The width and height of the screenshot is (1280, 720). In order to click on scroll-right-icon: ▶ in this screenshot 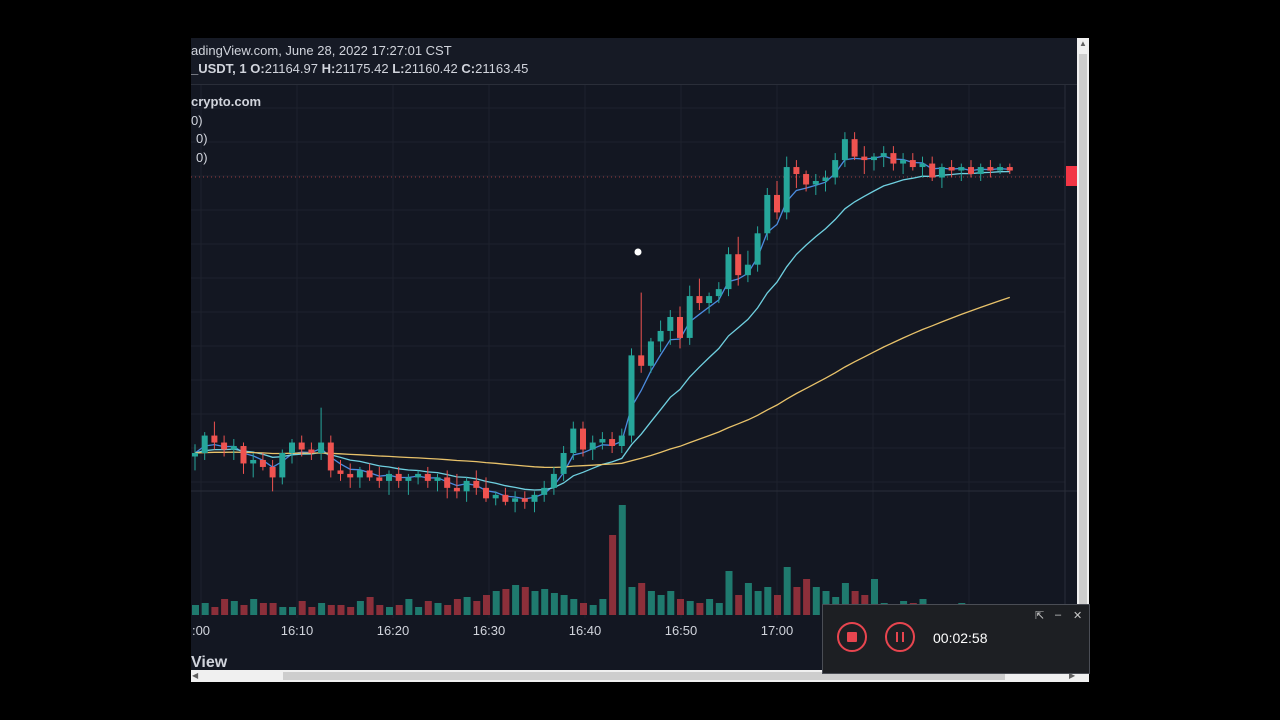, I will do `click(1072, 675)`.